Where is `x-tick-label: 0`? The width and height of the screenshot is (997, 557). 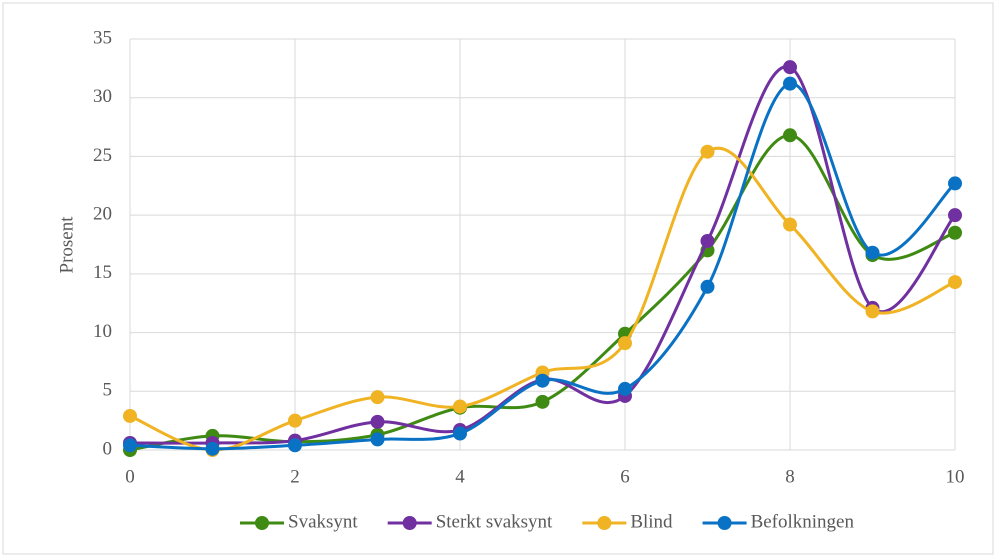
x-tick-label: 0 is located at coordinates (130, 476).